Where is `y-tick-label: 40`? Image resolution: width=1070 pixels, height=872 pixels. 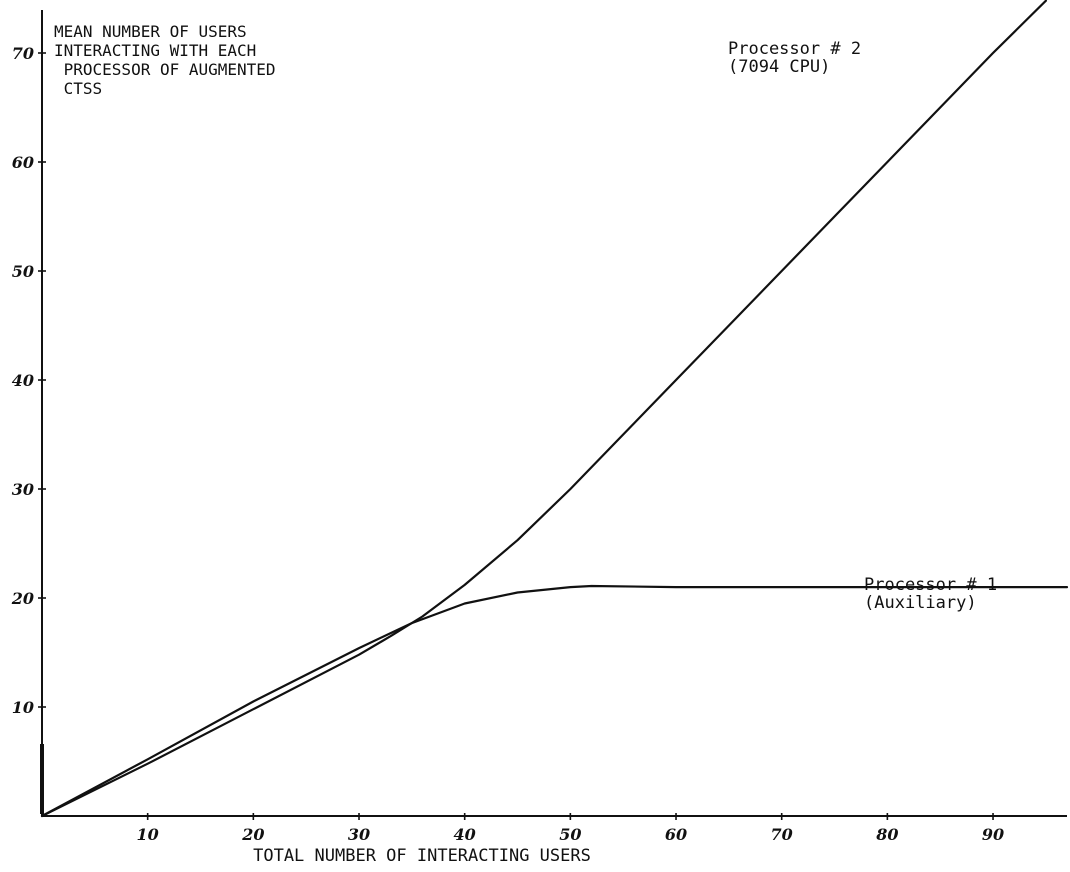 y-tick-label: 40 is located at coordinates (23, 380).